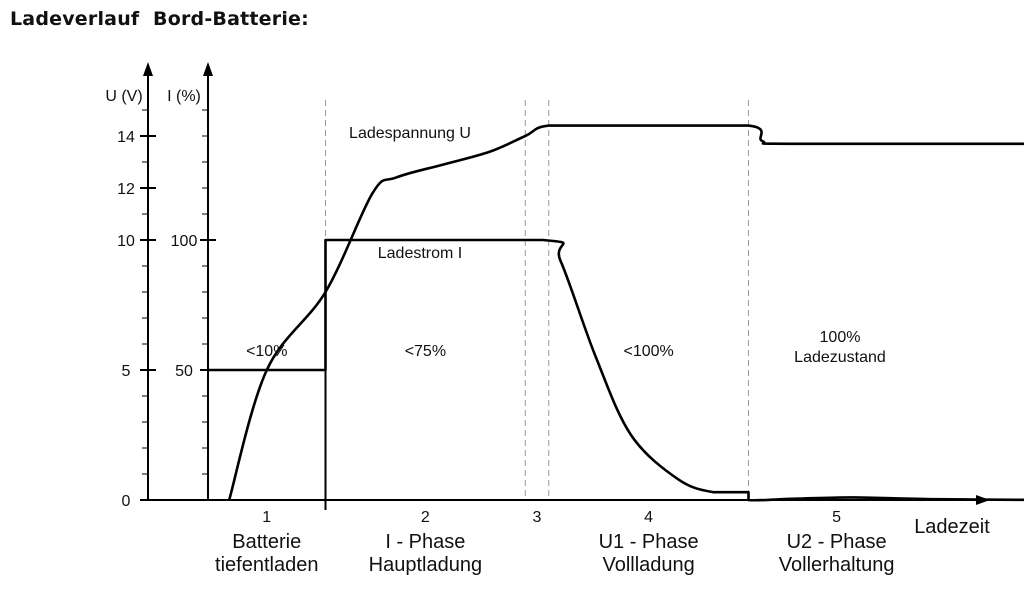 The width and height of the screenshot is (1024, 592). What do you see at coordinates (126, 189) in the screenshot?
I see `voltage-tick-label: 12` at bounding box center [126, 189].